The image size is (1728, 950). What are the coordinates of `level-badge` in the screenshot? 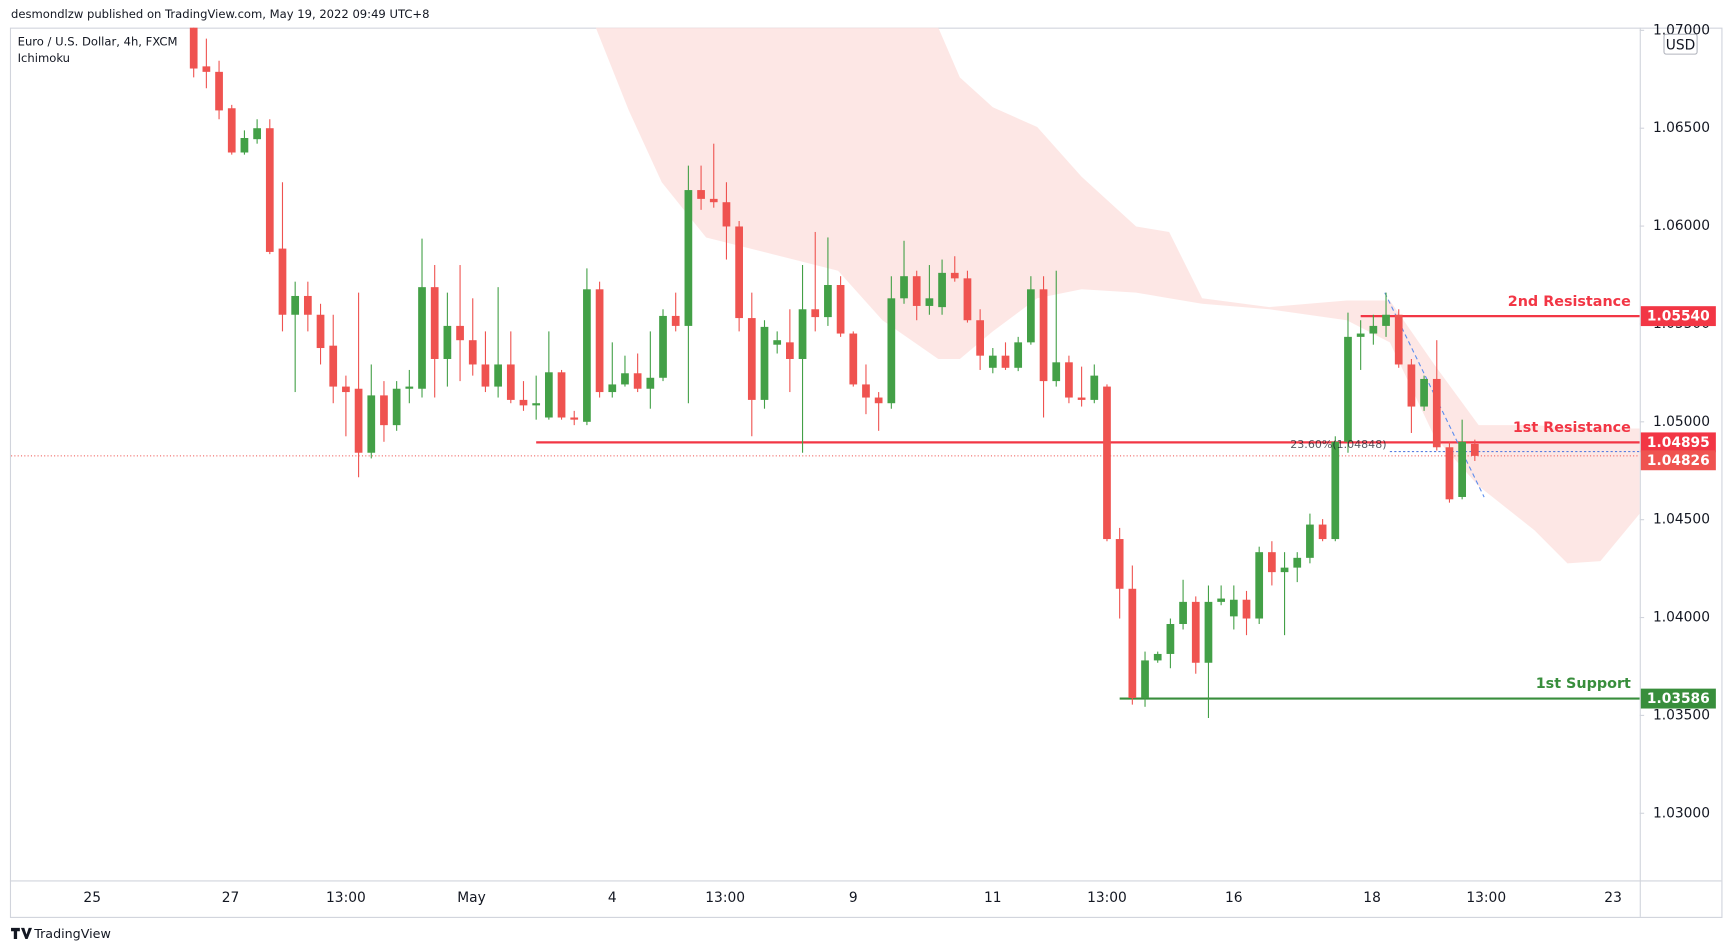 It's located at (1678, 698).